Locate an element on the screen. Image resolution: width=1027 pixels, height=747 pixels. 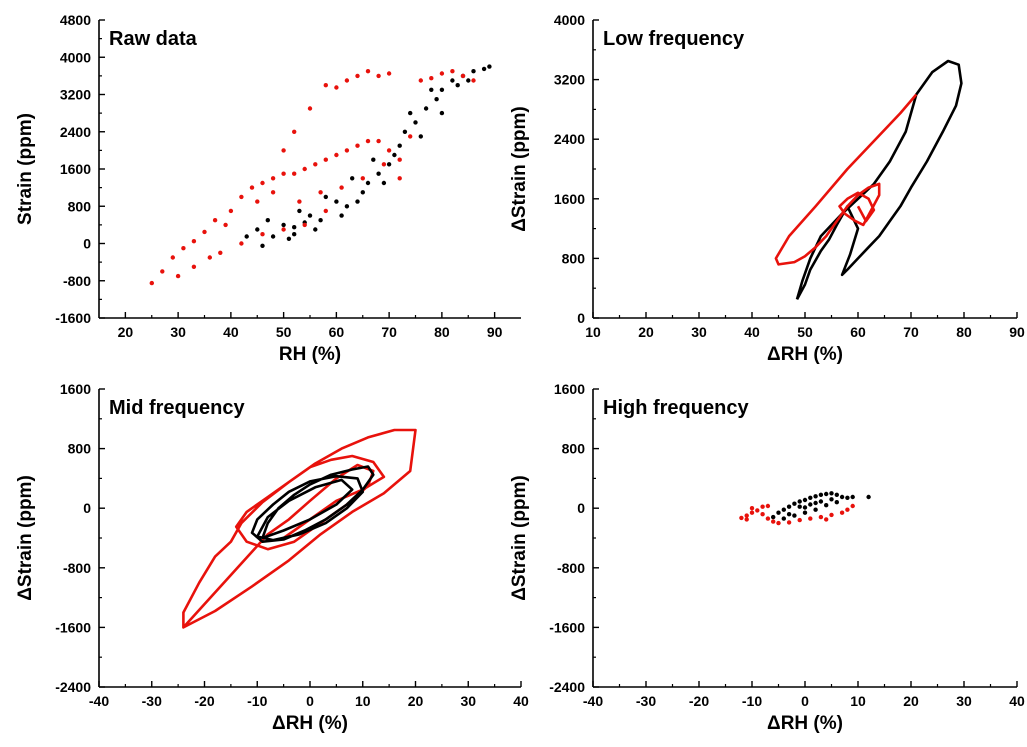
x-tick-label: 80 is located at coordinates (964, 332).